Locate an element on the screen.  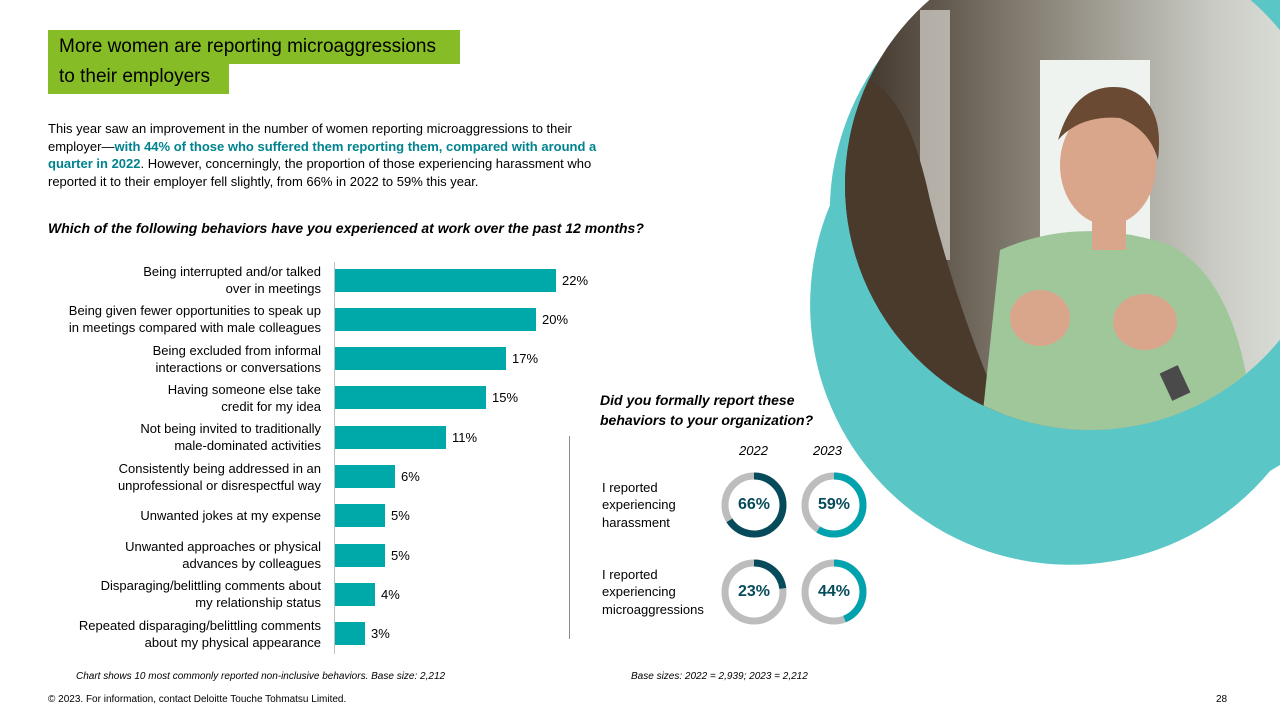
bar-value-label: 17% is located at coordinates (525, 359).